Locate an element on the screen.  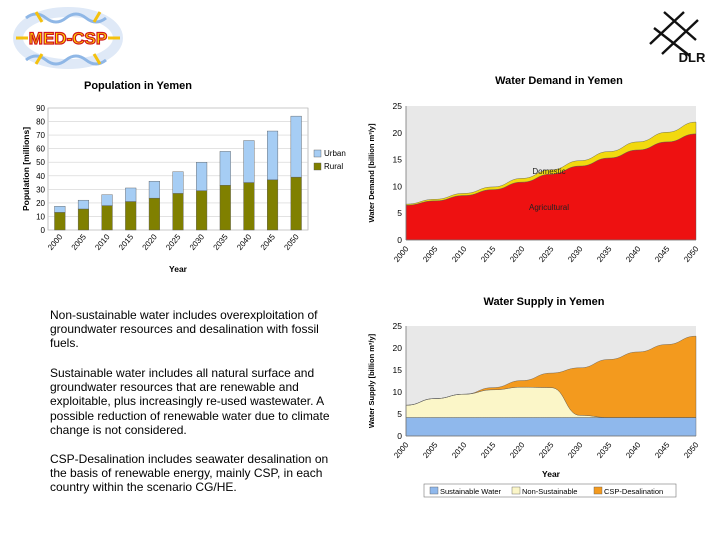
med-csp-logo-text: MED-CSP is located at coordinates (68, 38).